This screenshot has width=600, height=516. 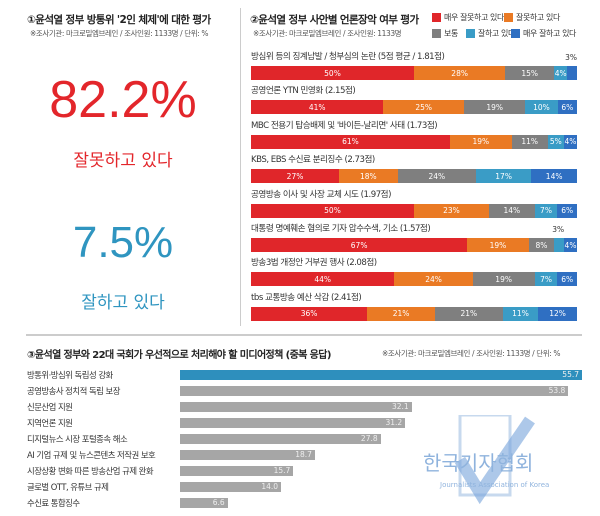 I want to click on stacked-bar: 61% 19% 11% 5% 4%, so click(x=414, y=141).